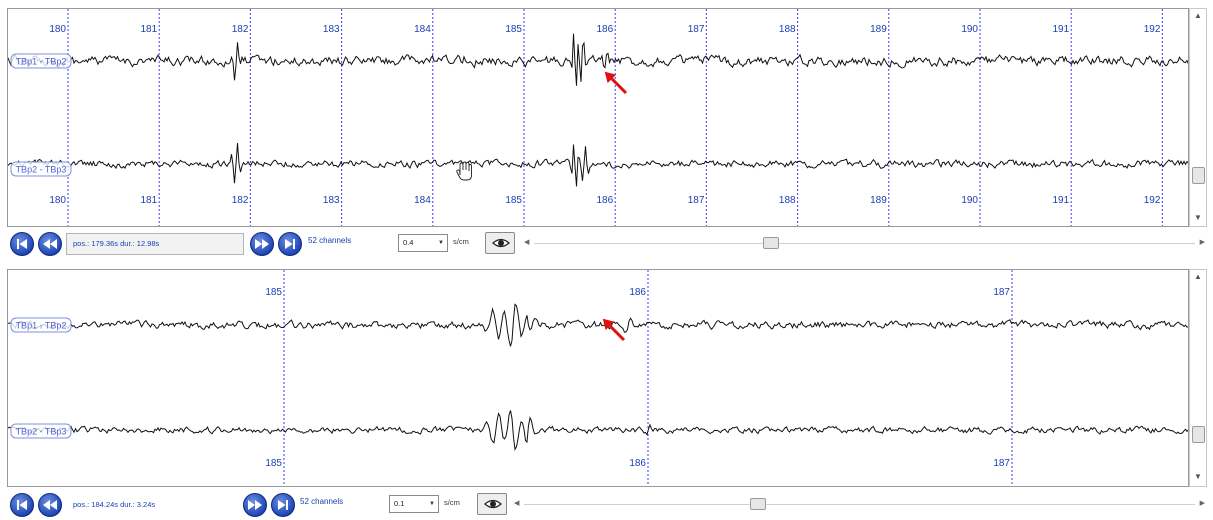  Describe the element at coordinates (408, 242) in the screenshot. I see `time-scale-value: 0.4` at that location.